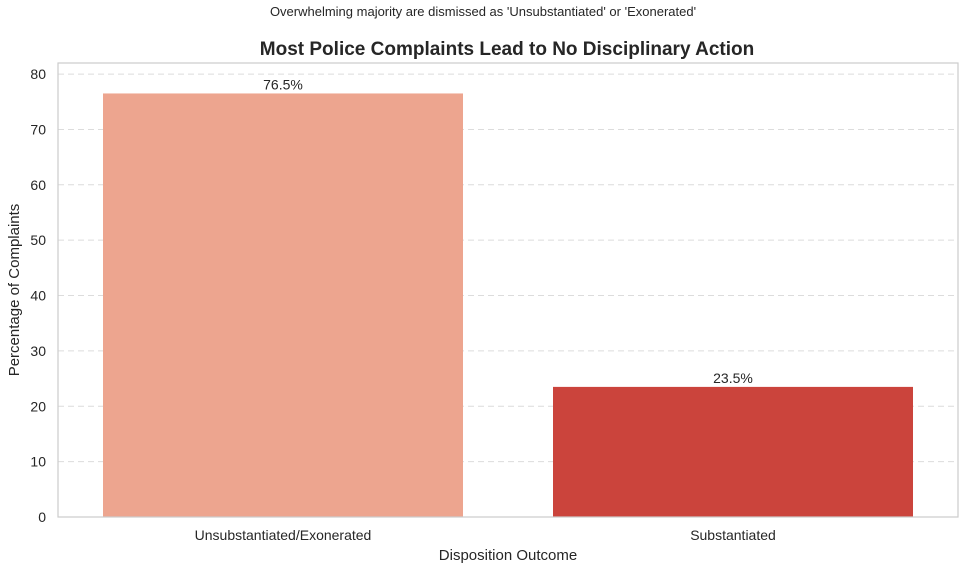  I want to click on x-axis-ticks: Unsubstantiated/Exonerated Substantiated, so click(485, 535).